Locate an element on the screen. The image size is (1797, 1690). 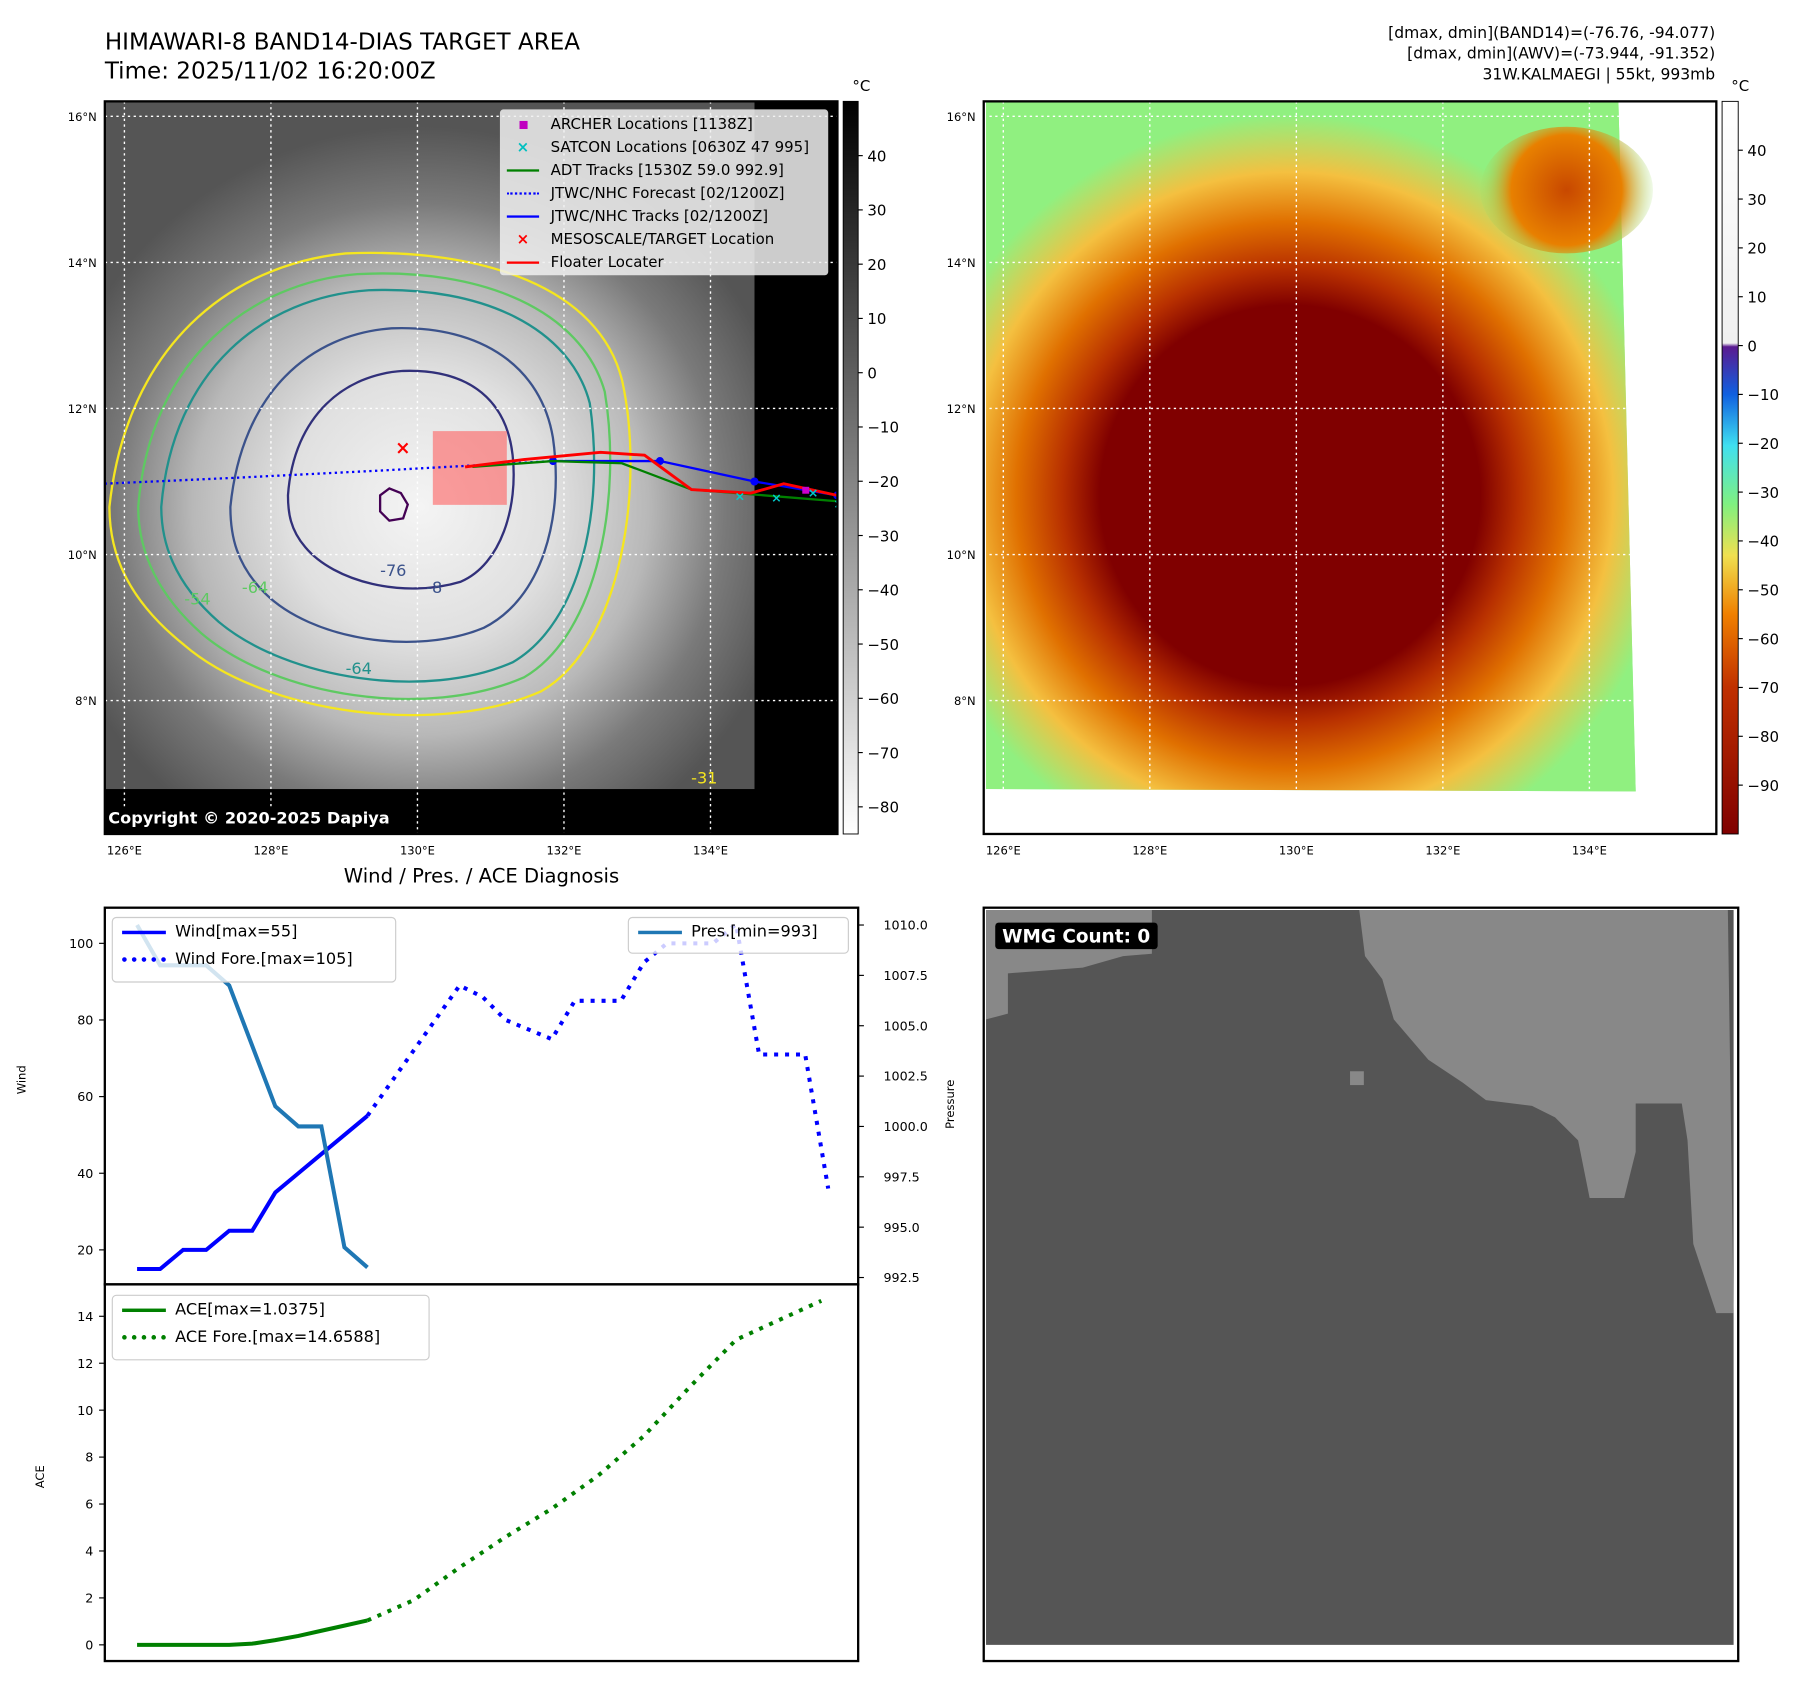
awv-range: [dmax, dmin](AWV)=(-73.944, -91.352) is located at coordinates (1561, 54).